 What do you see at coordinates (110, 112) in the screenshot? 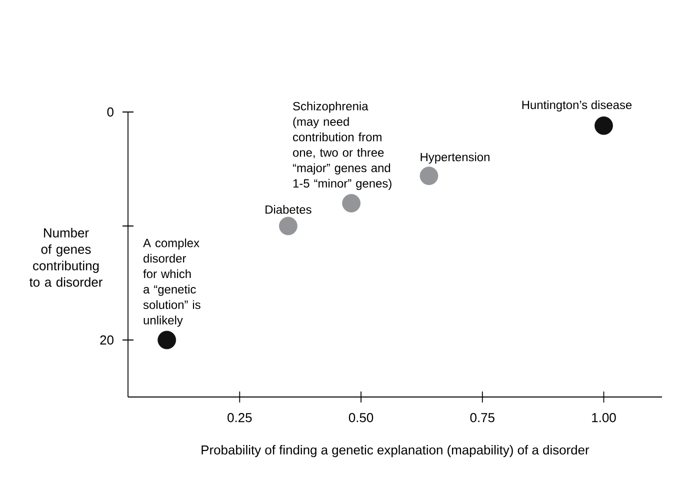
I see `y-tick-label: 0` at bounding box center [110, 112].